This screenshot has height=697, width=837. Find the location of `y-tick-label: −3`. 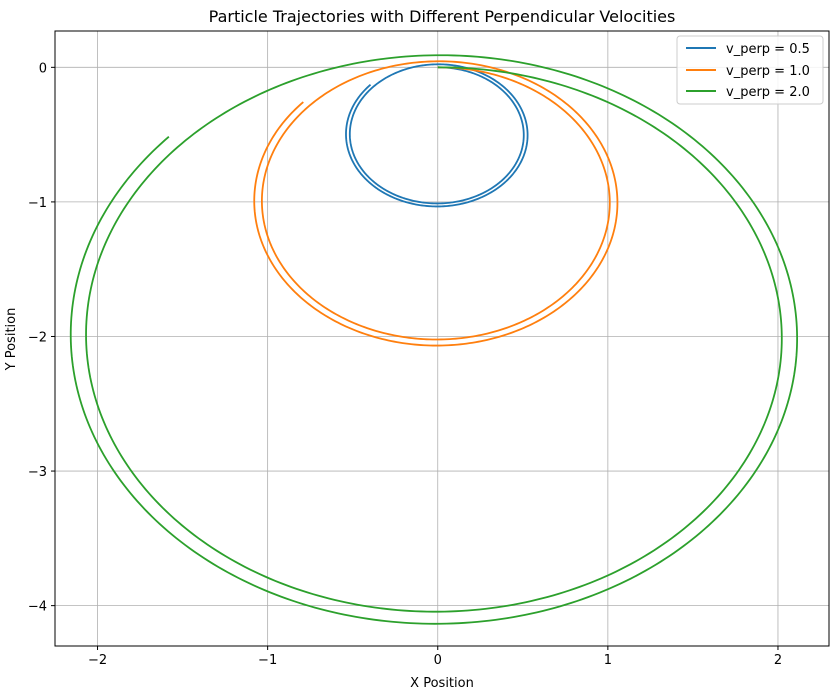

y-tick-label: −3 is located at coordinates (37, 472).